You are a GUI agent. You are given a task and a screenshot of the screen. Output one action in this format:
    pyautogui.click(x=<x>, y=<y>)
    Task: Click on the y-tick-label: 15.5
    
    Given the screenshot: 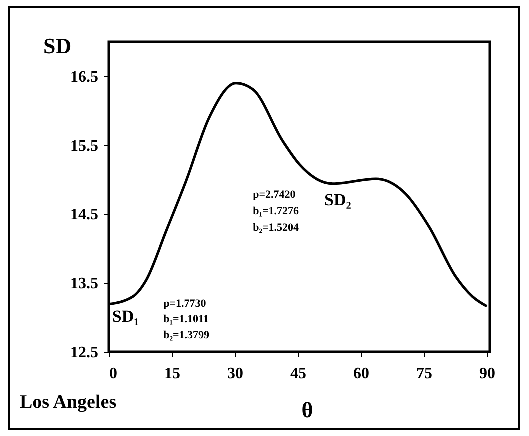 What is the action you would take?
    pyautogui.click(x=84, y=146)
    